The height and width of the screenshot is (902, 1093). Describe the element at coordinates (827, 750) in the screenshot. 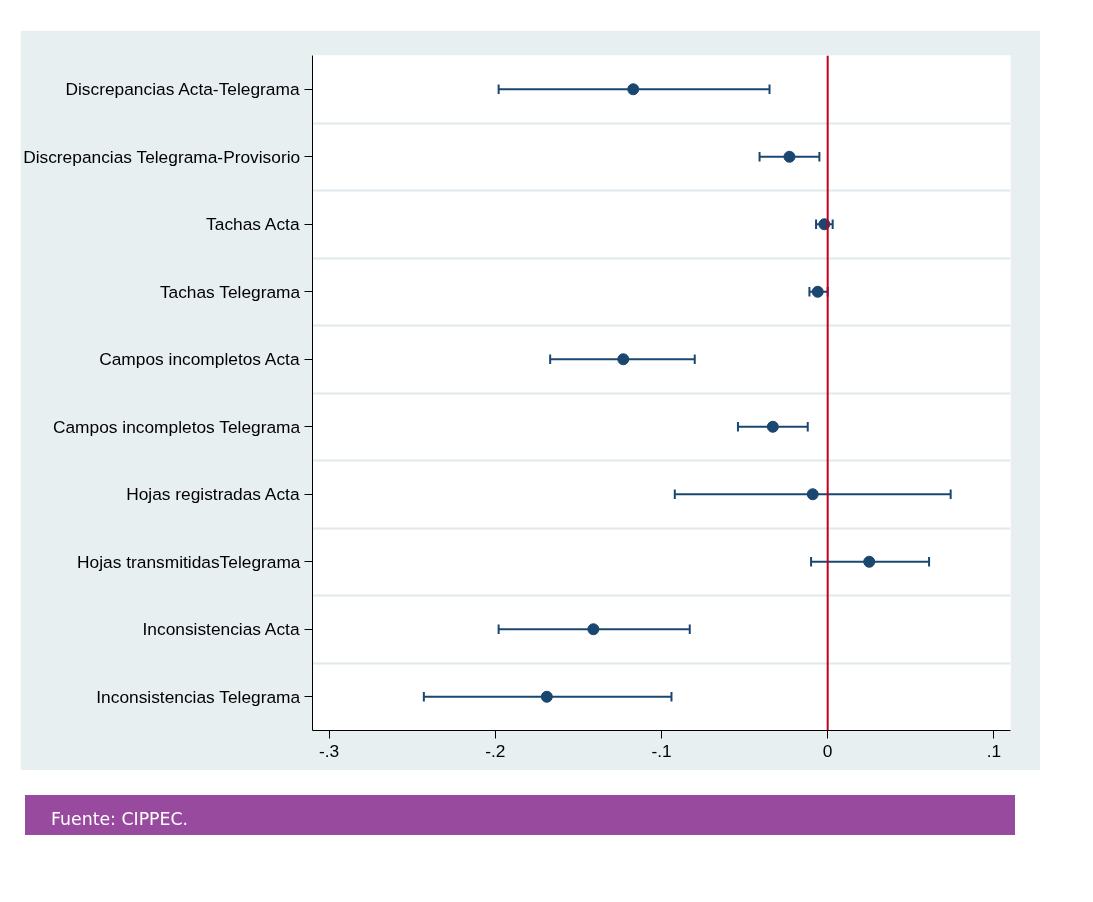

I see `x-tick-label: 0` at that location.